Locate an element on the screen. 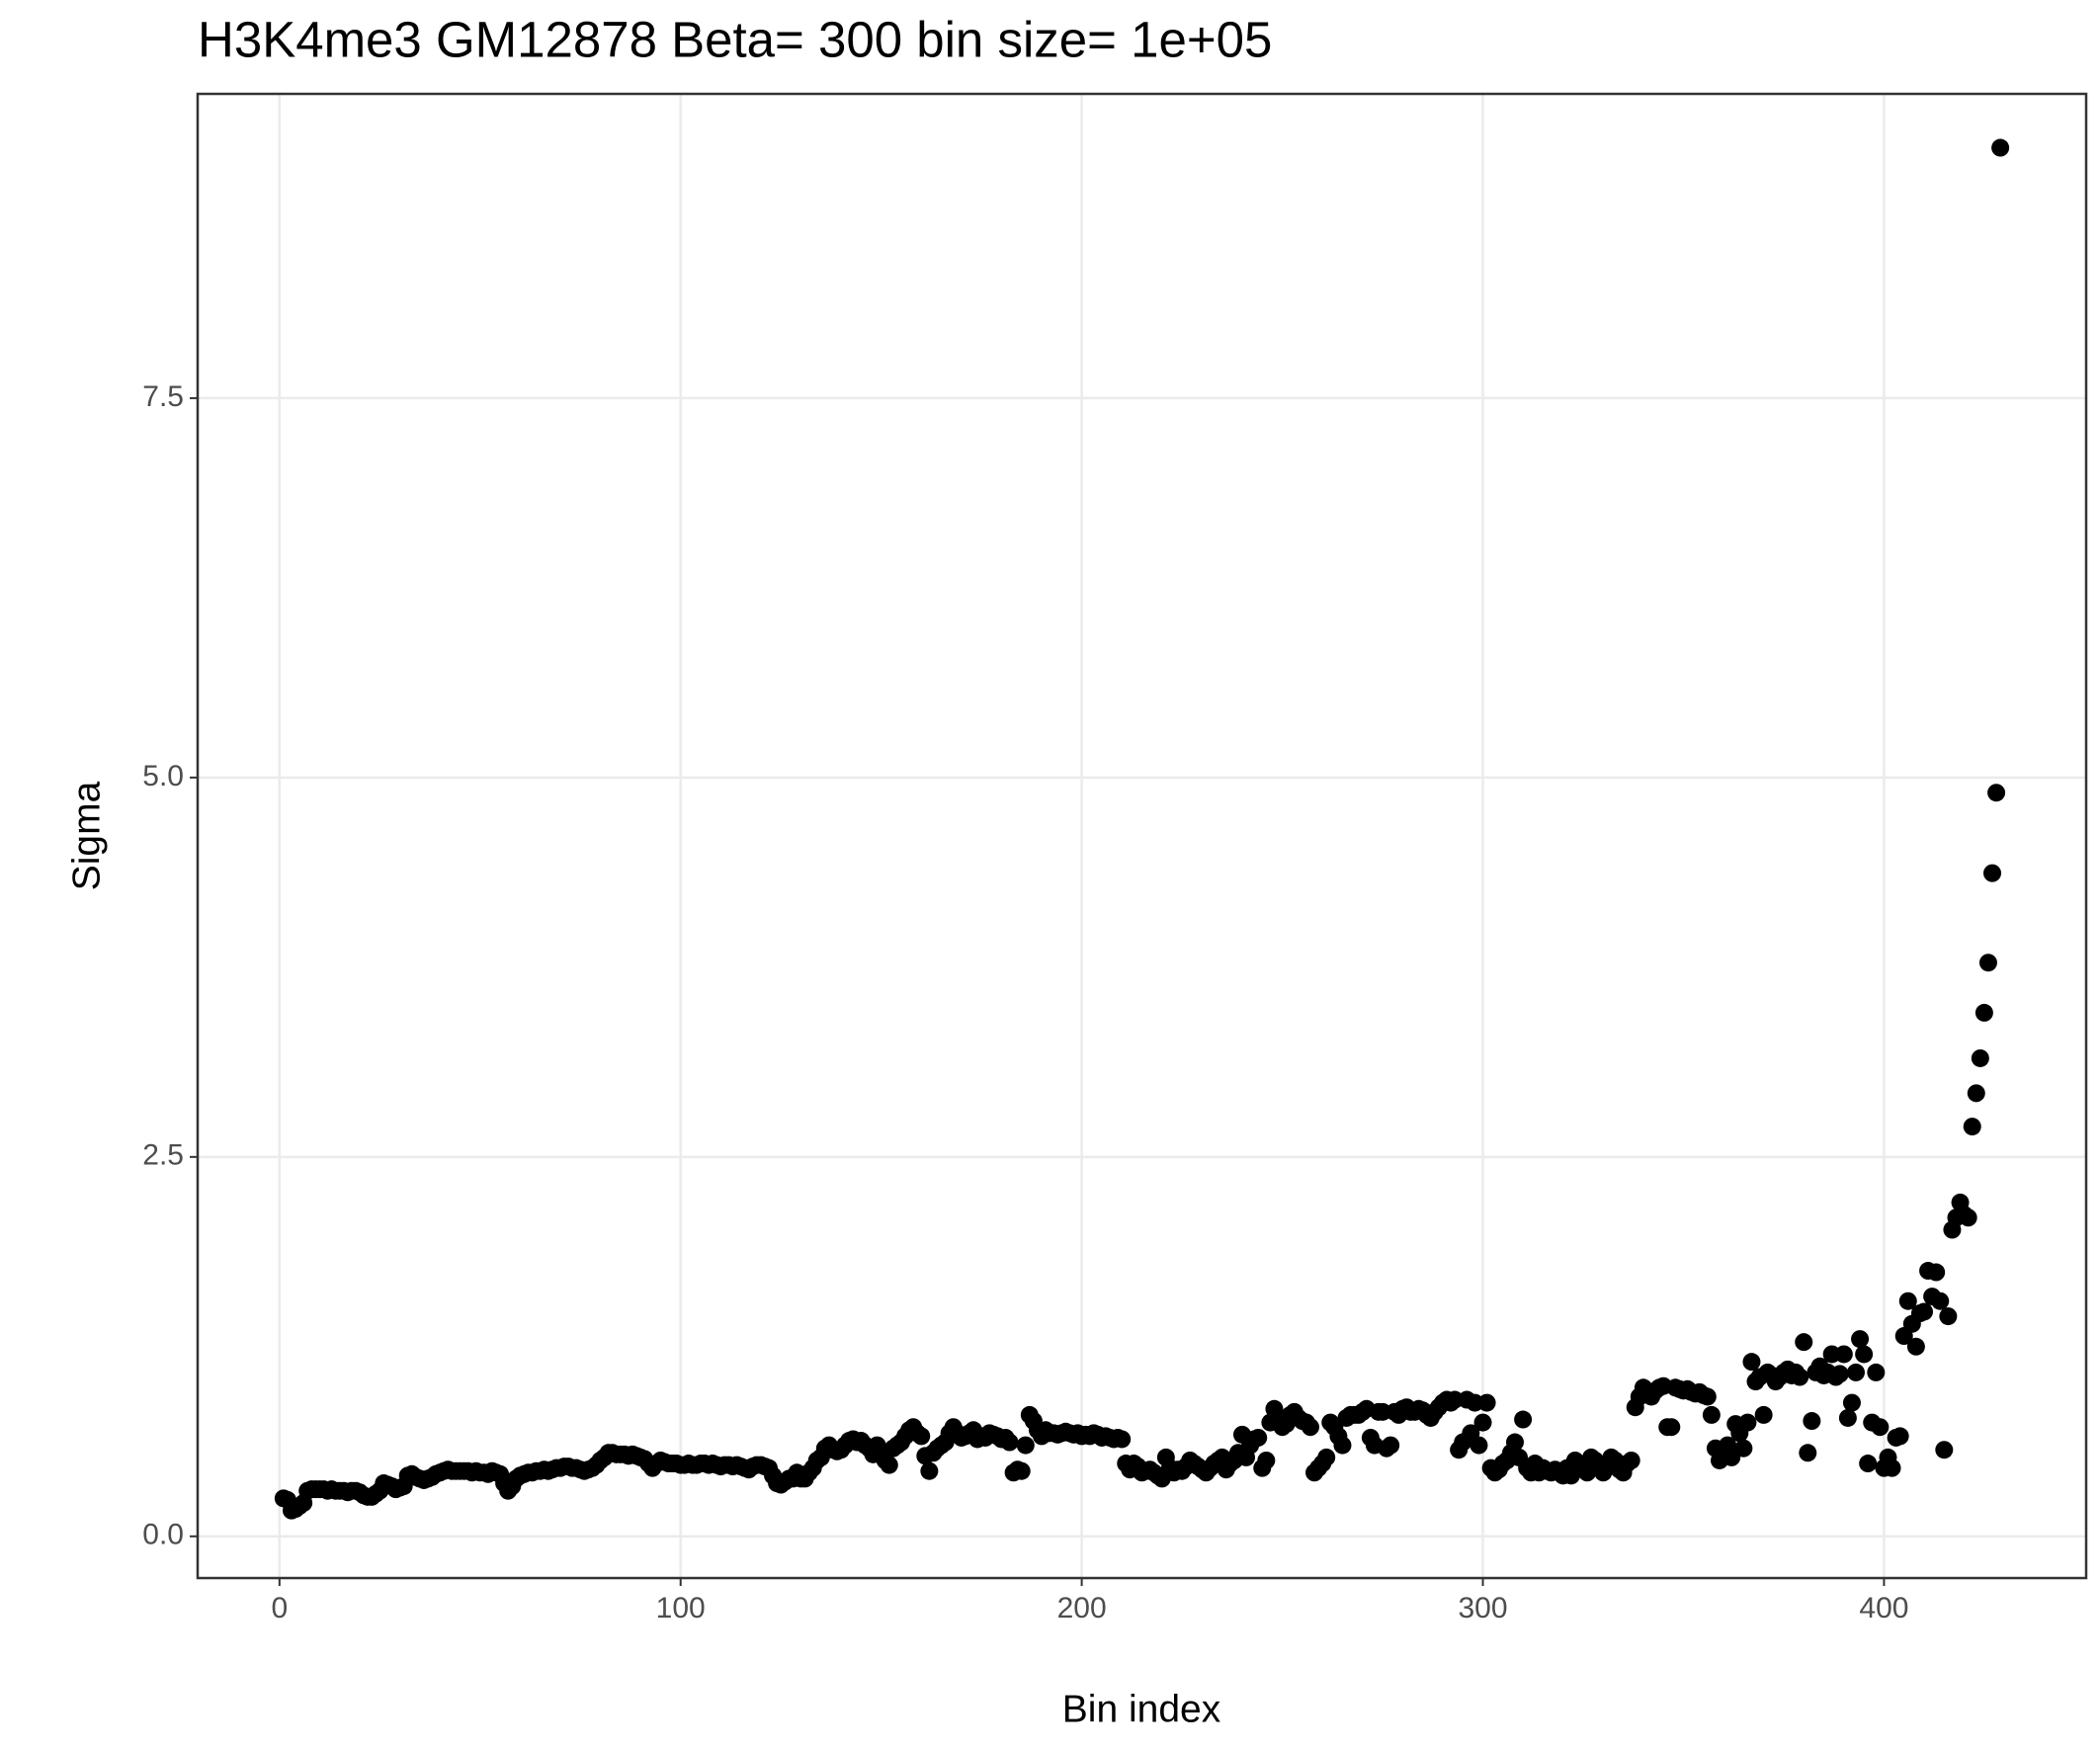 The height and width of the screenshot is (1750, 2100). y-tick-label: 2.5 is located at coordinates (163, 1155).